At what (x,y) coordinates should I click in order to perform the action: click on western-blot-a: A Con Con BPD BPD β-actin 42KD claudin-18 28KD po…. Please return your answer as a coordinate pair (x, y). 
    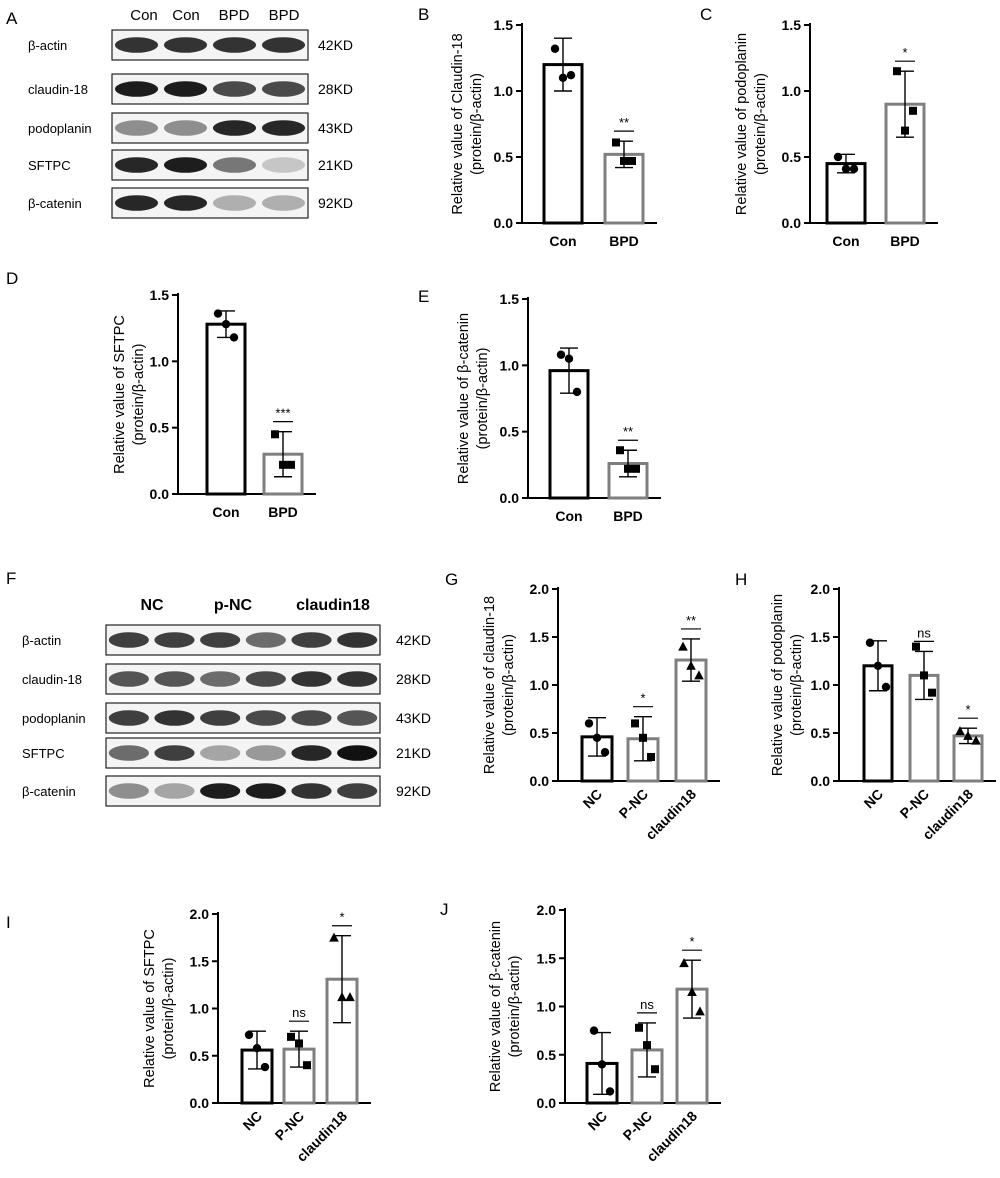
    Looking at the image, I should click on (179, 113).